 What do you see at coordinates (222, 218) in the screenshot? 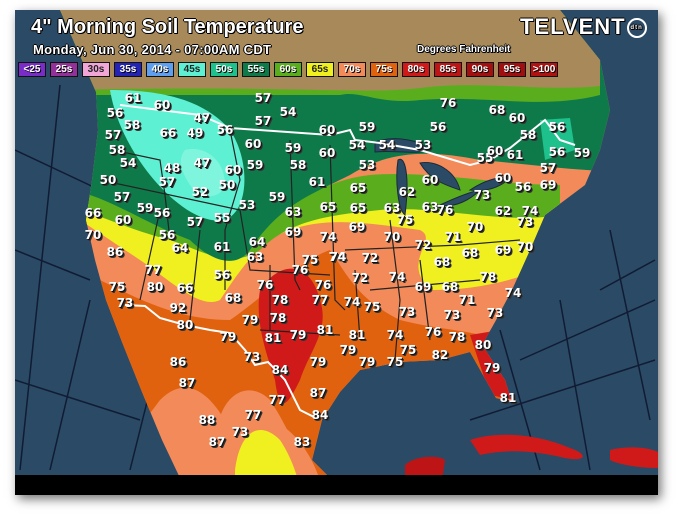
I see `temperature-value: 55` at bounding box center [222, 218].